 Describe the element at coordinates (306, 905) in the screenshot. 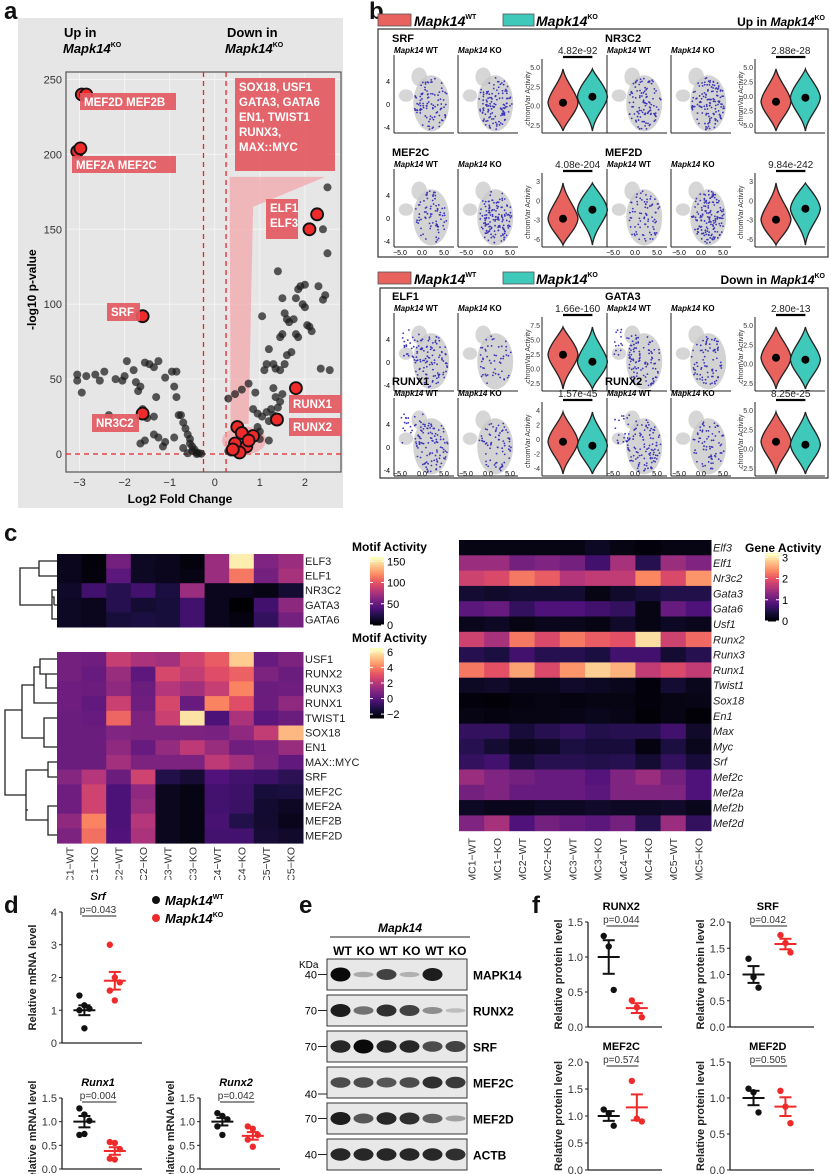

I see `panel-label-e: e` at that location.